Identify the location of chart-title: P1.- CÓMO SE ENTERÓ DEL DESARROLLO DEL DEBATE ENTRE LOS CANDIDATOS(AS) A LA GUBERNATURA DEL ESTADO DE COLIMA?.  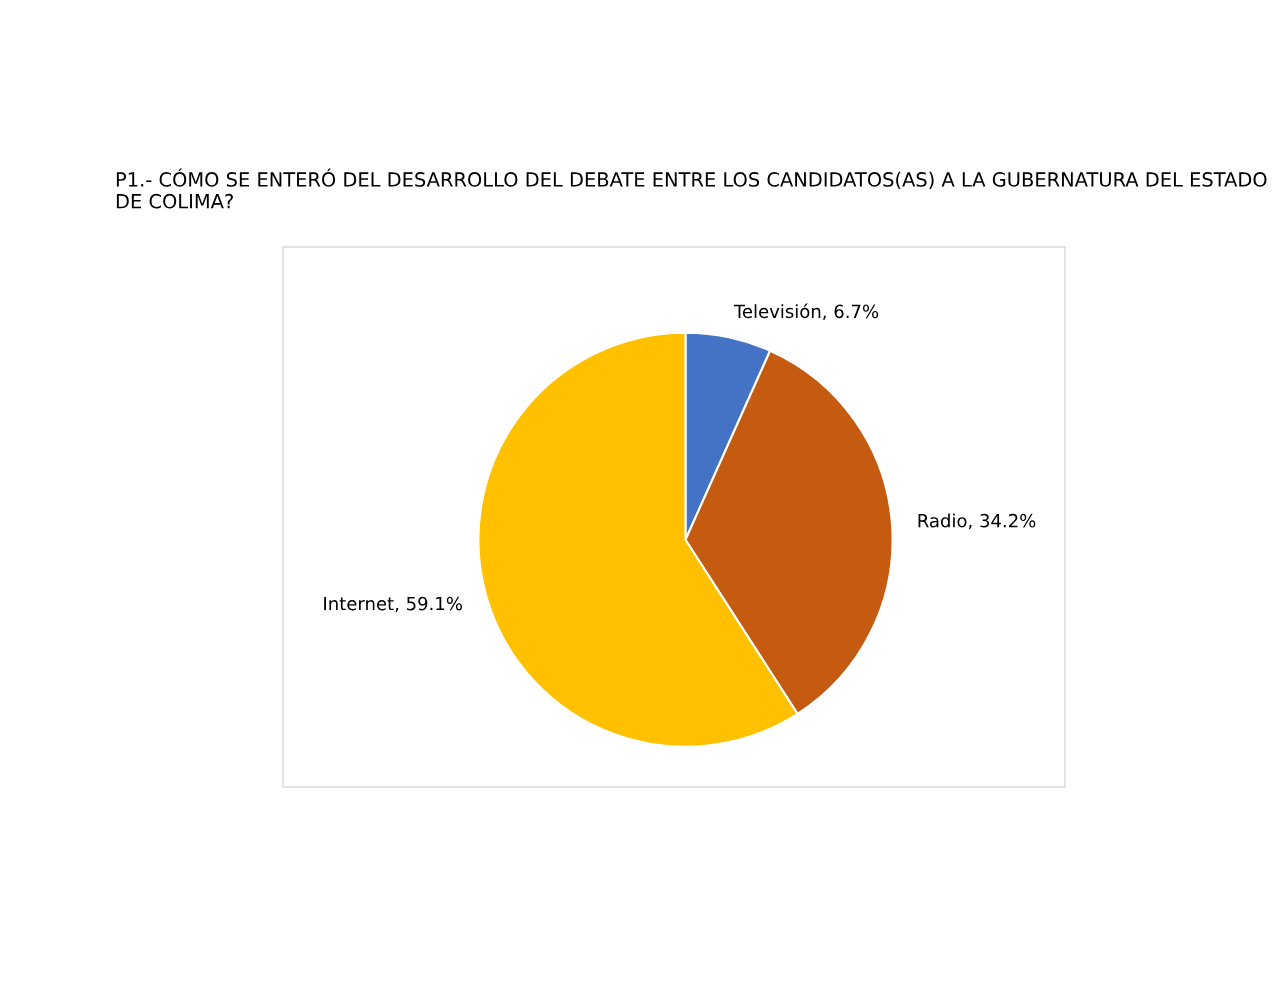
(691, 188).